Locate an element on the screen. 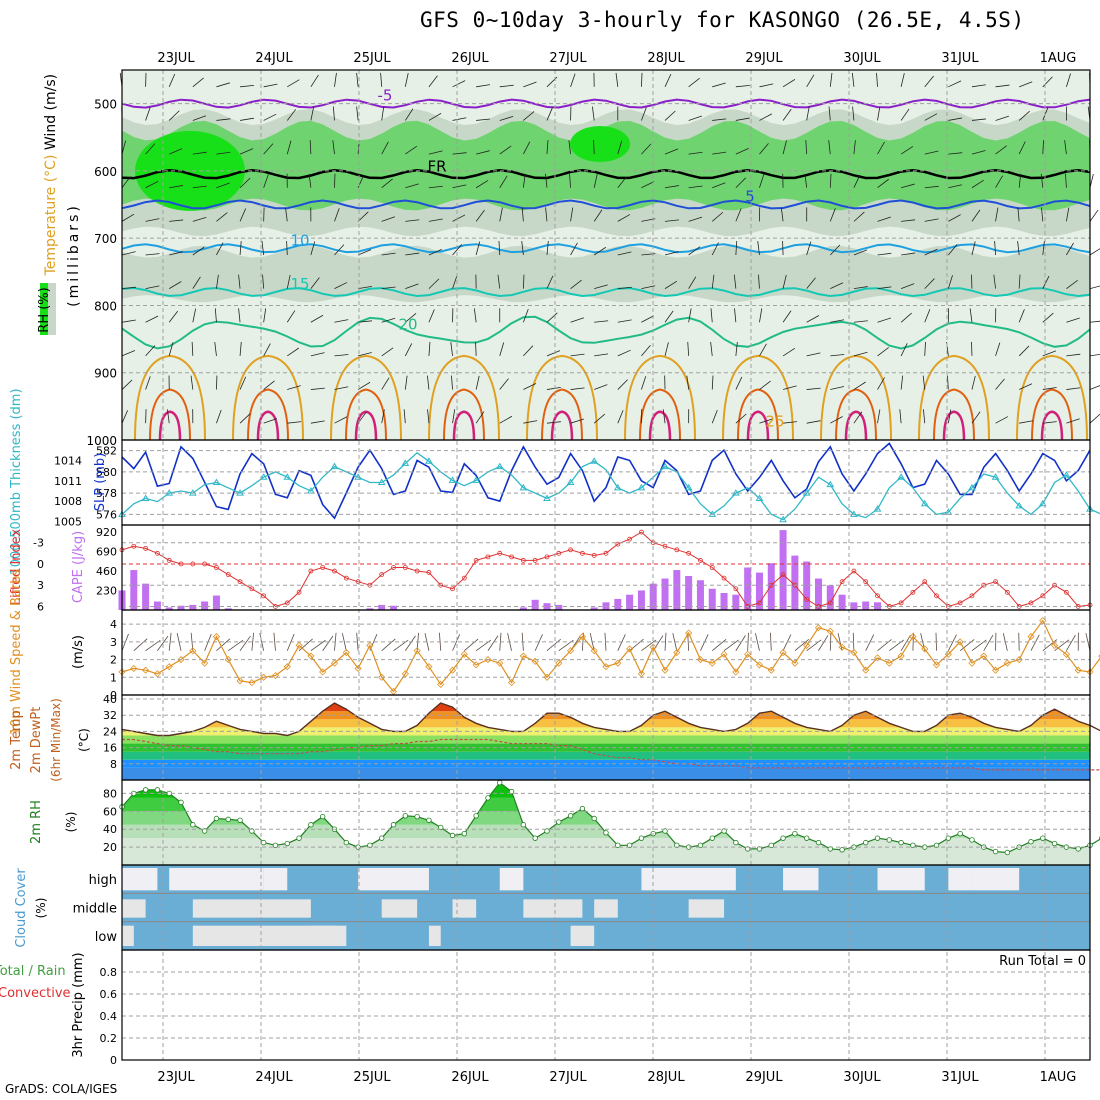 The height and width of the screenshot is (1100, 1100). lifted-index-tick-label: 6 is located at coordinates (40, 606).